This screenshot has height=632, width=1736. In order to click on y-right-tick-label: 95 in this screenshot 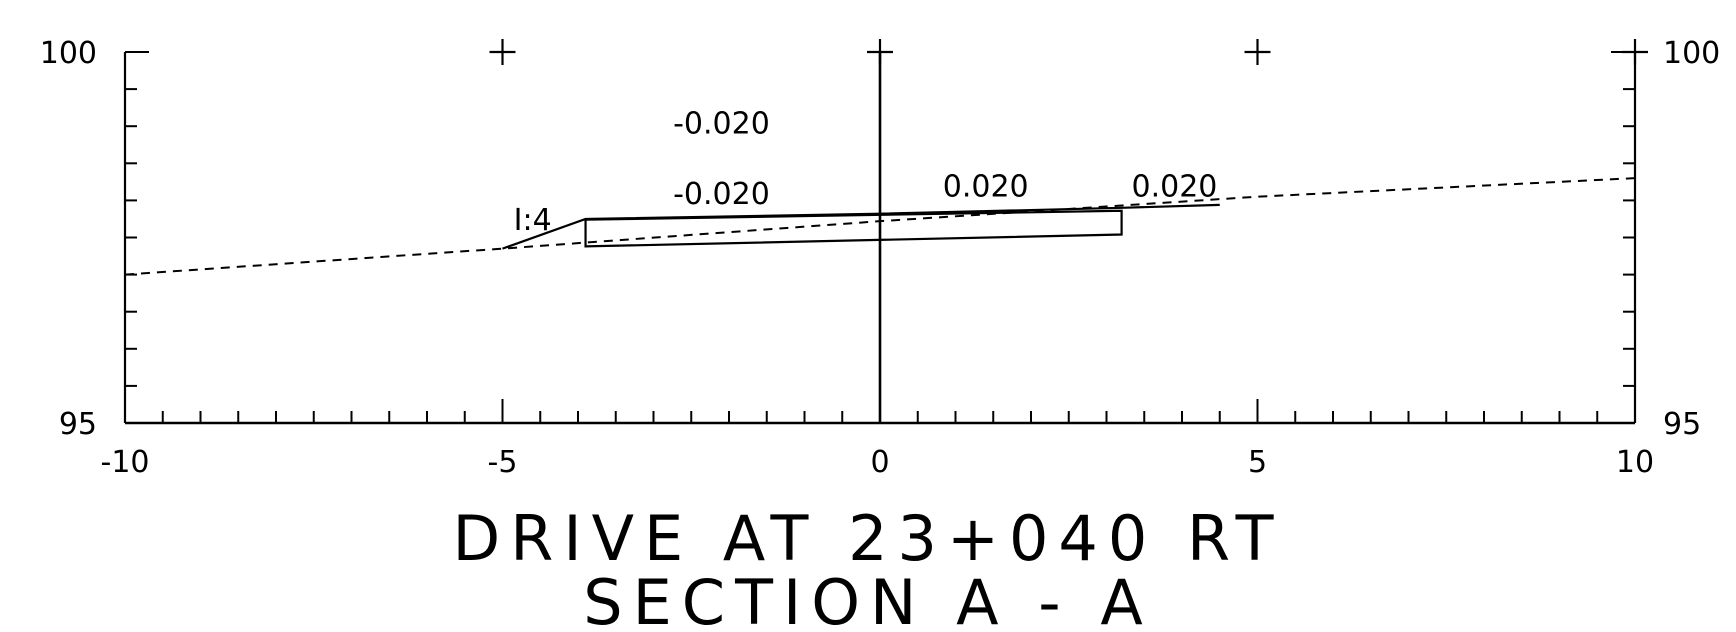, I will do `click(1682, 424)`.